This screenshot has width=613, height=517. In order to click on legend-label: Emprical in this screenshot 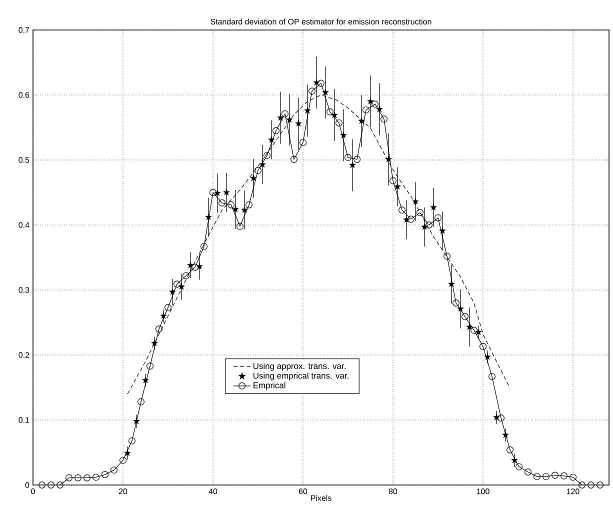, I will do `click(270, 386)`.